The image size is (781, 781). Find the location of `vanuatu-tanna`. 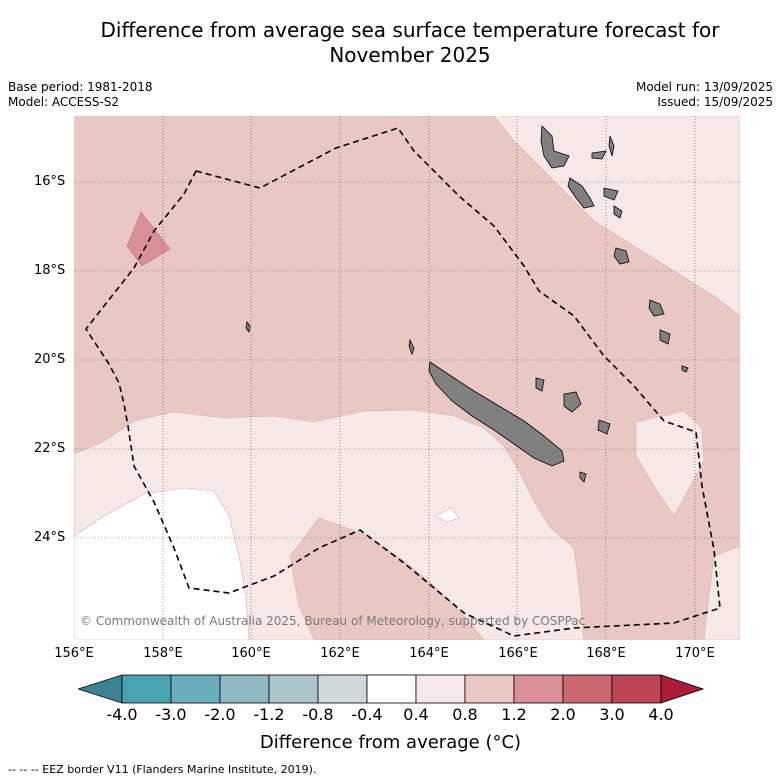

vanuatu-tanna is located at coordinates (665, 337).